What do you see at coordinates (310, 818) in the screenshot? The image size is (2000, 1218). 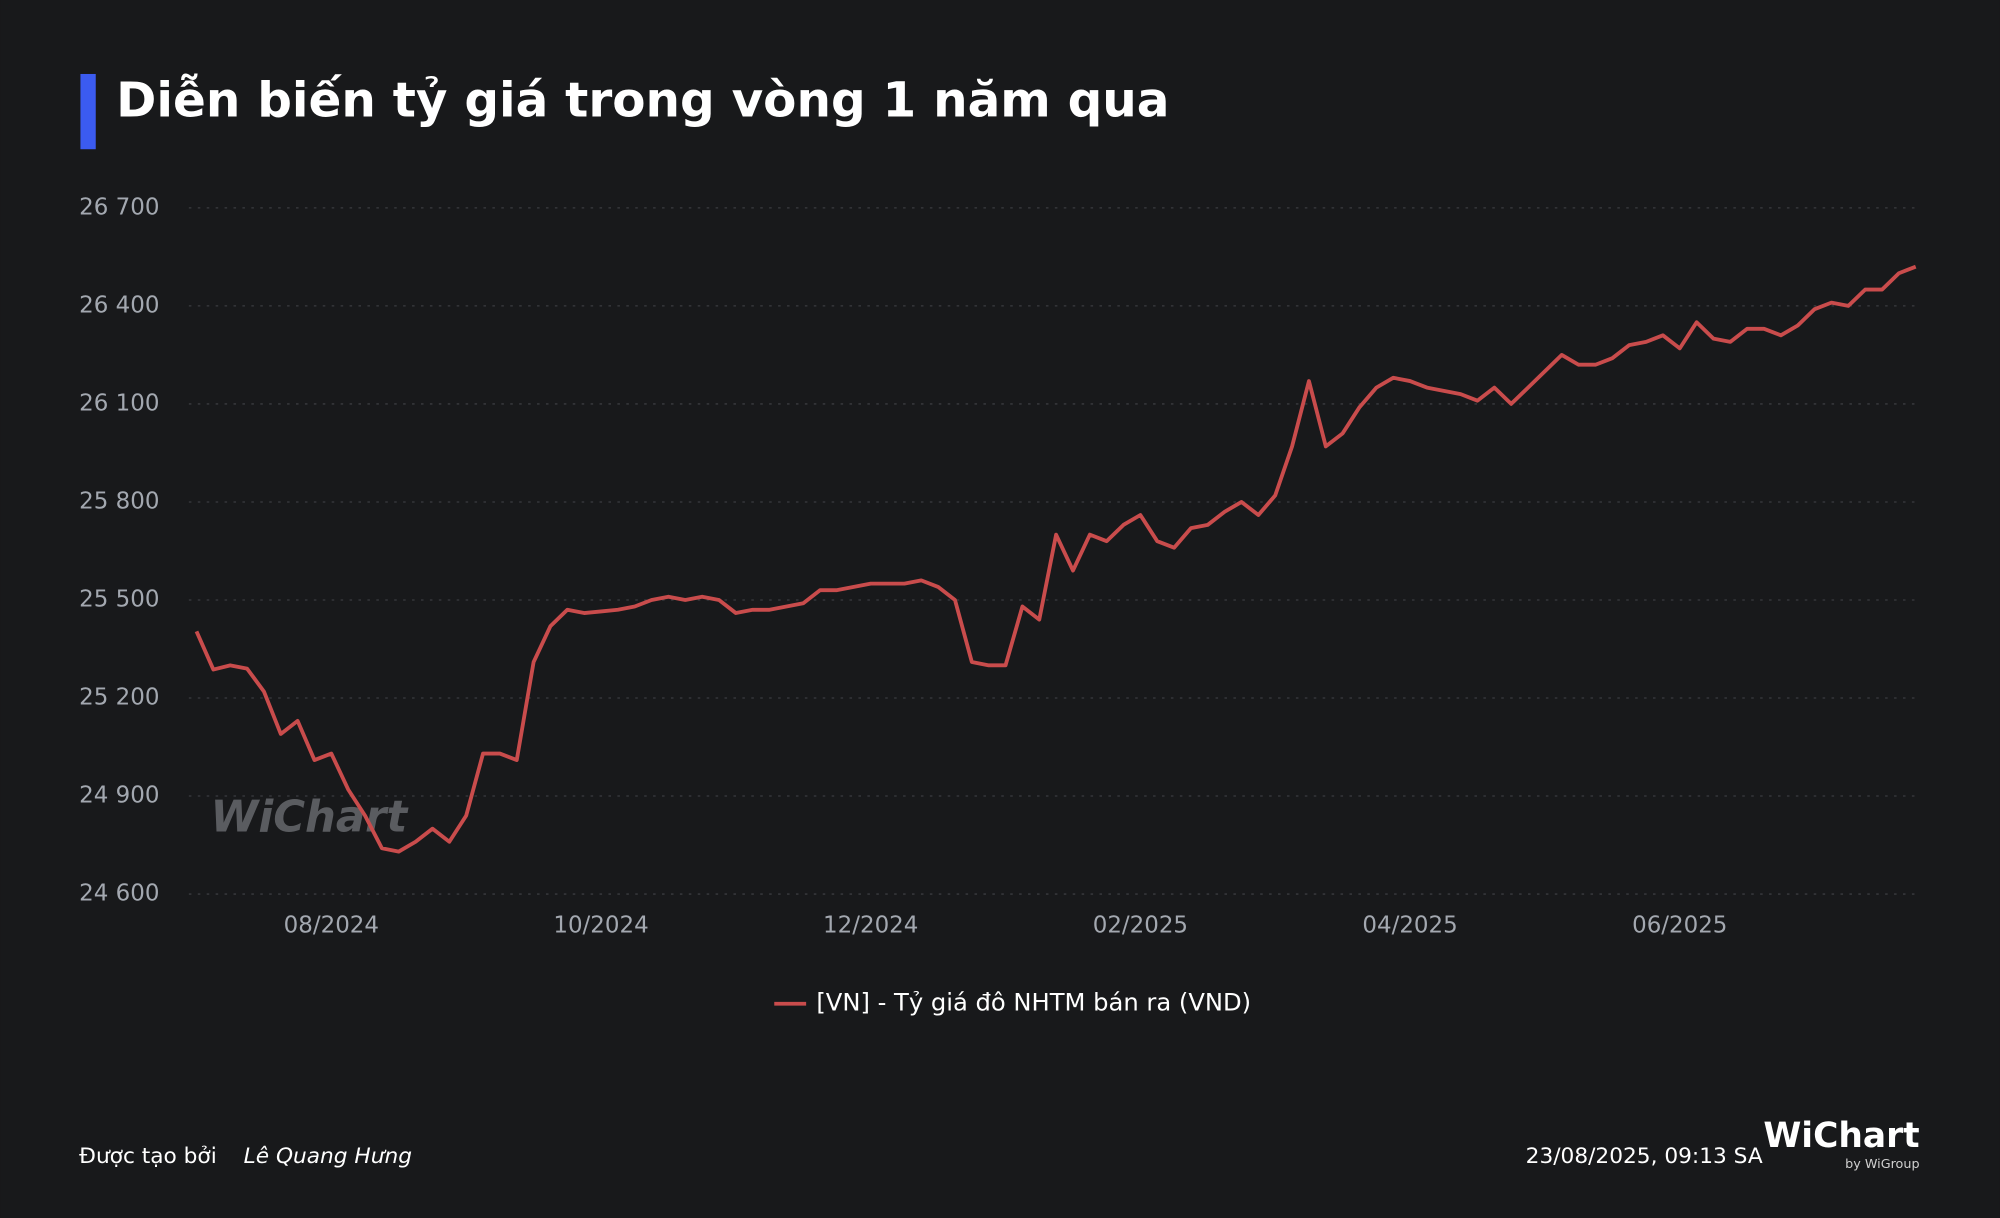 I see `watermark: WiChart` at bounding box center [310, 818].